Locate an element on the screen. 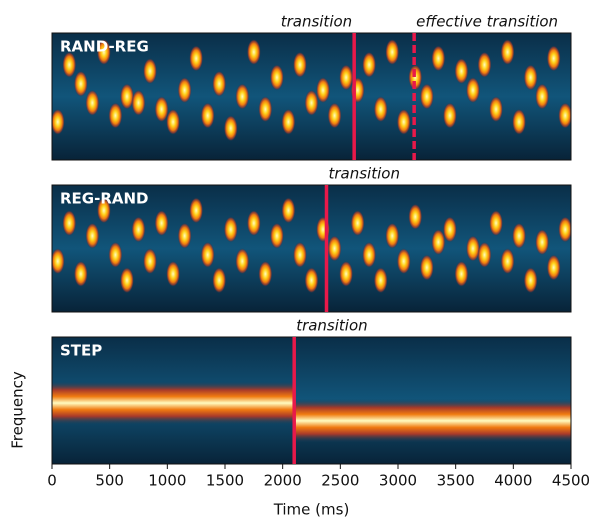  panel-label: STEP is located at coordinates (81, 351).